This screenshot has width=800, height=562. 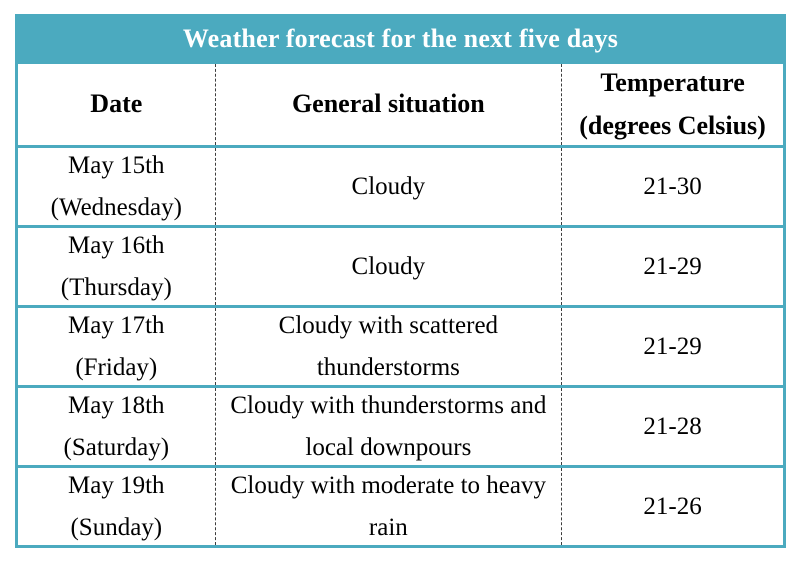 I want to click on temperature-text: 21-30, so click(x=672, y=186).